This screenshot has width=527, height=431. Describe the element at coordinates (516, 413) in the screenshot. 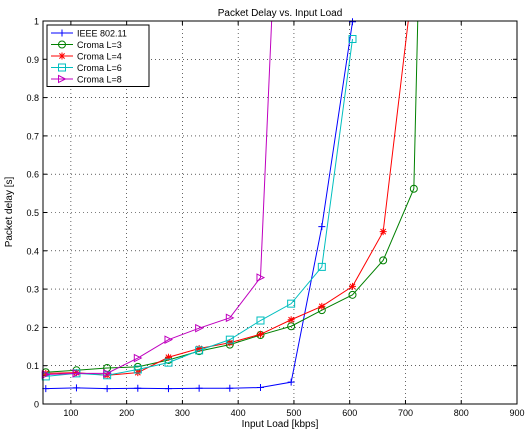

I see `x-tick-label: 900` at that location.